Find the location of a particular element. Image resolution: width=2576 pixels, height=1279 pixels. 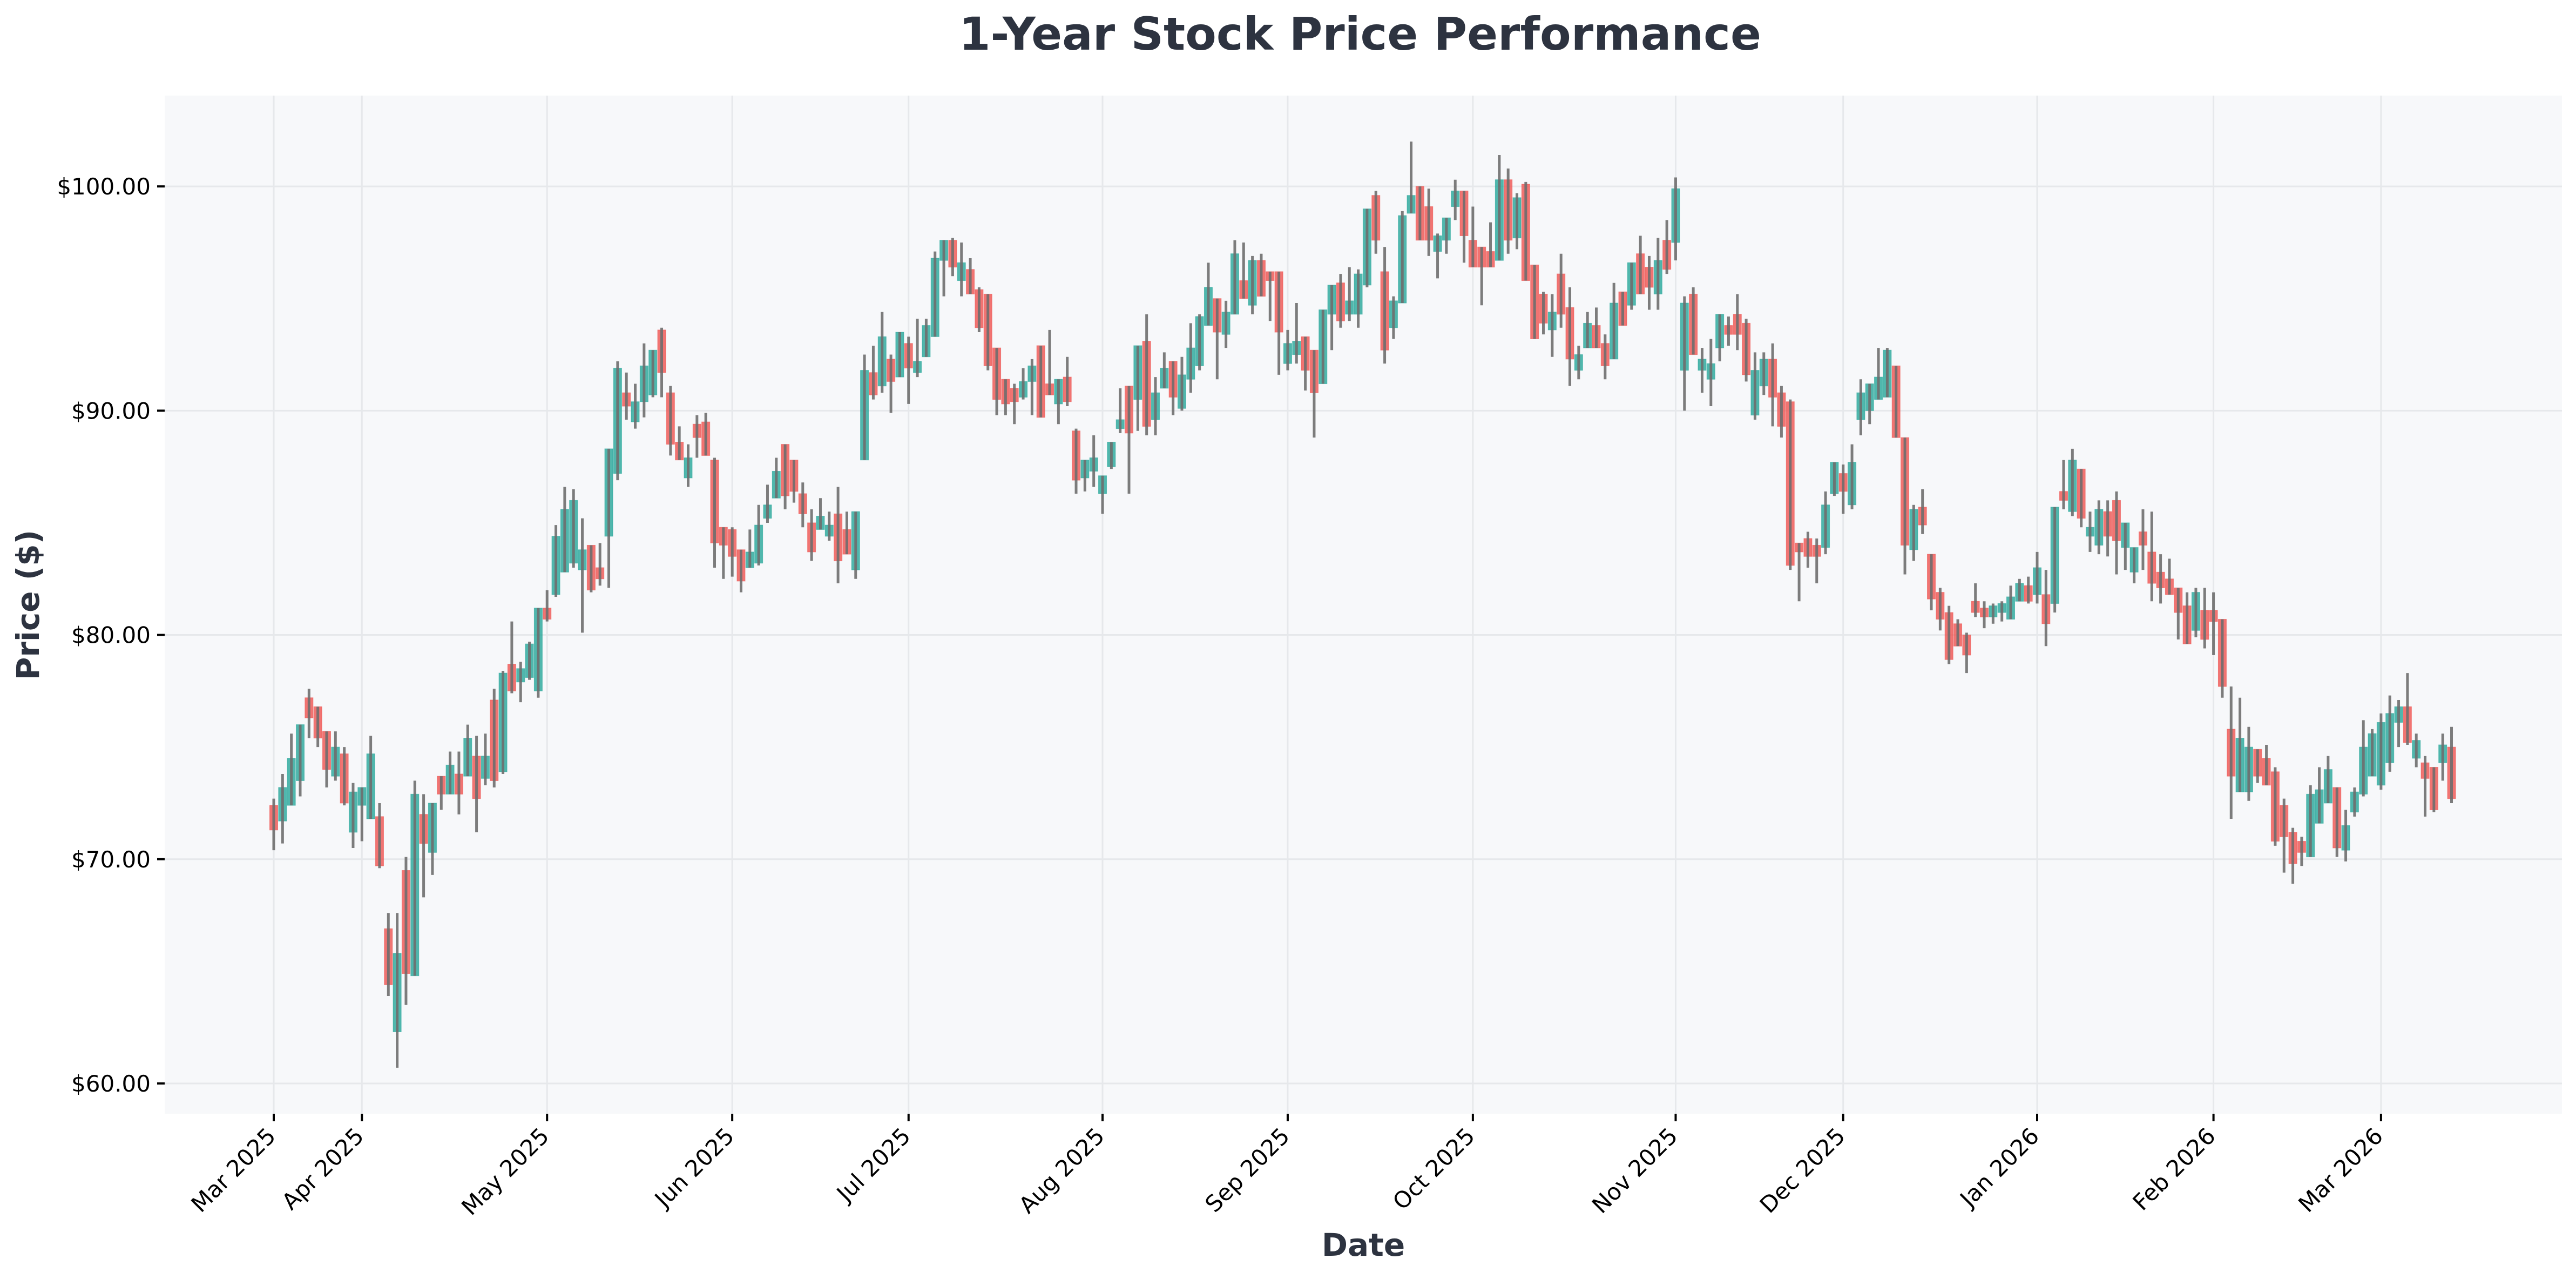

x-tick-label: Feb 2026 is located at coordinates (2173, 1168).